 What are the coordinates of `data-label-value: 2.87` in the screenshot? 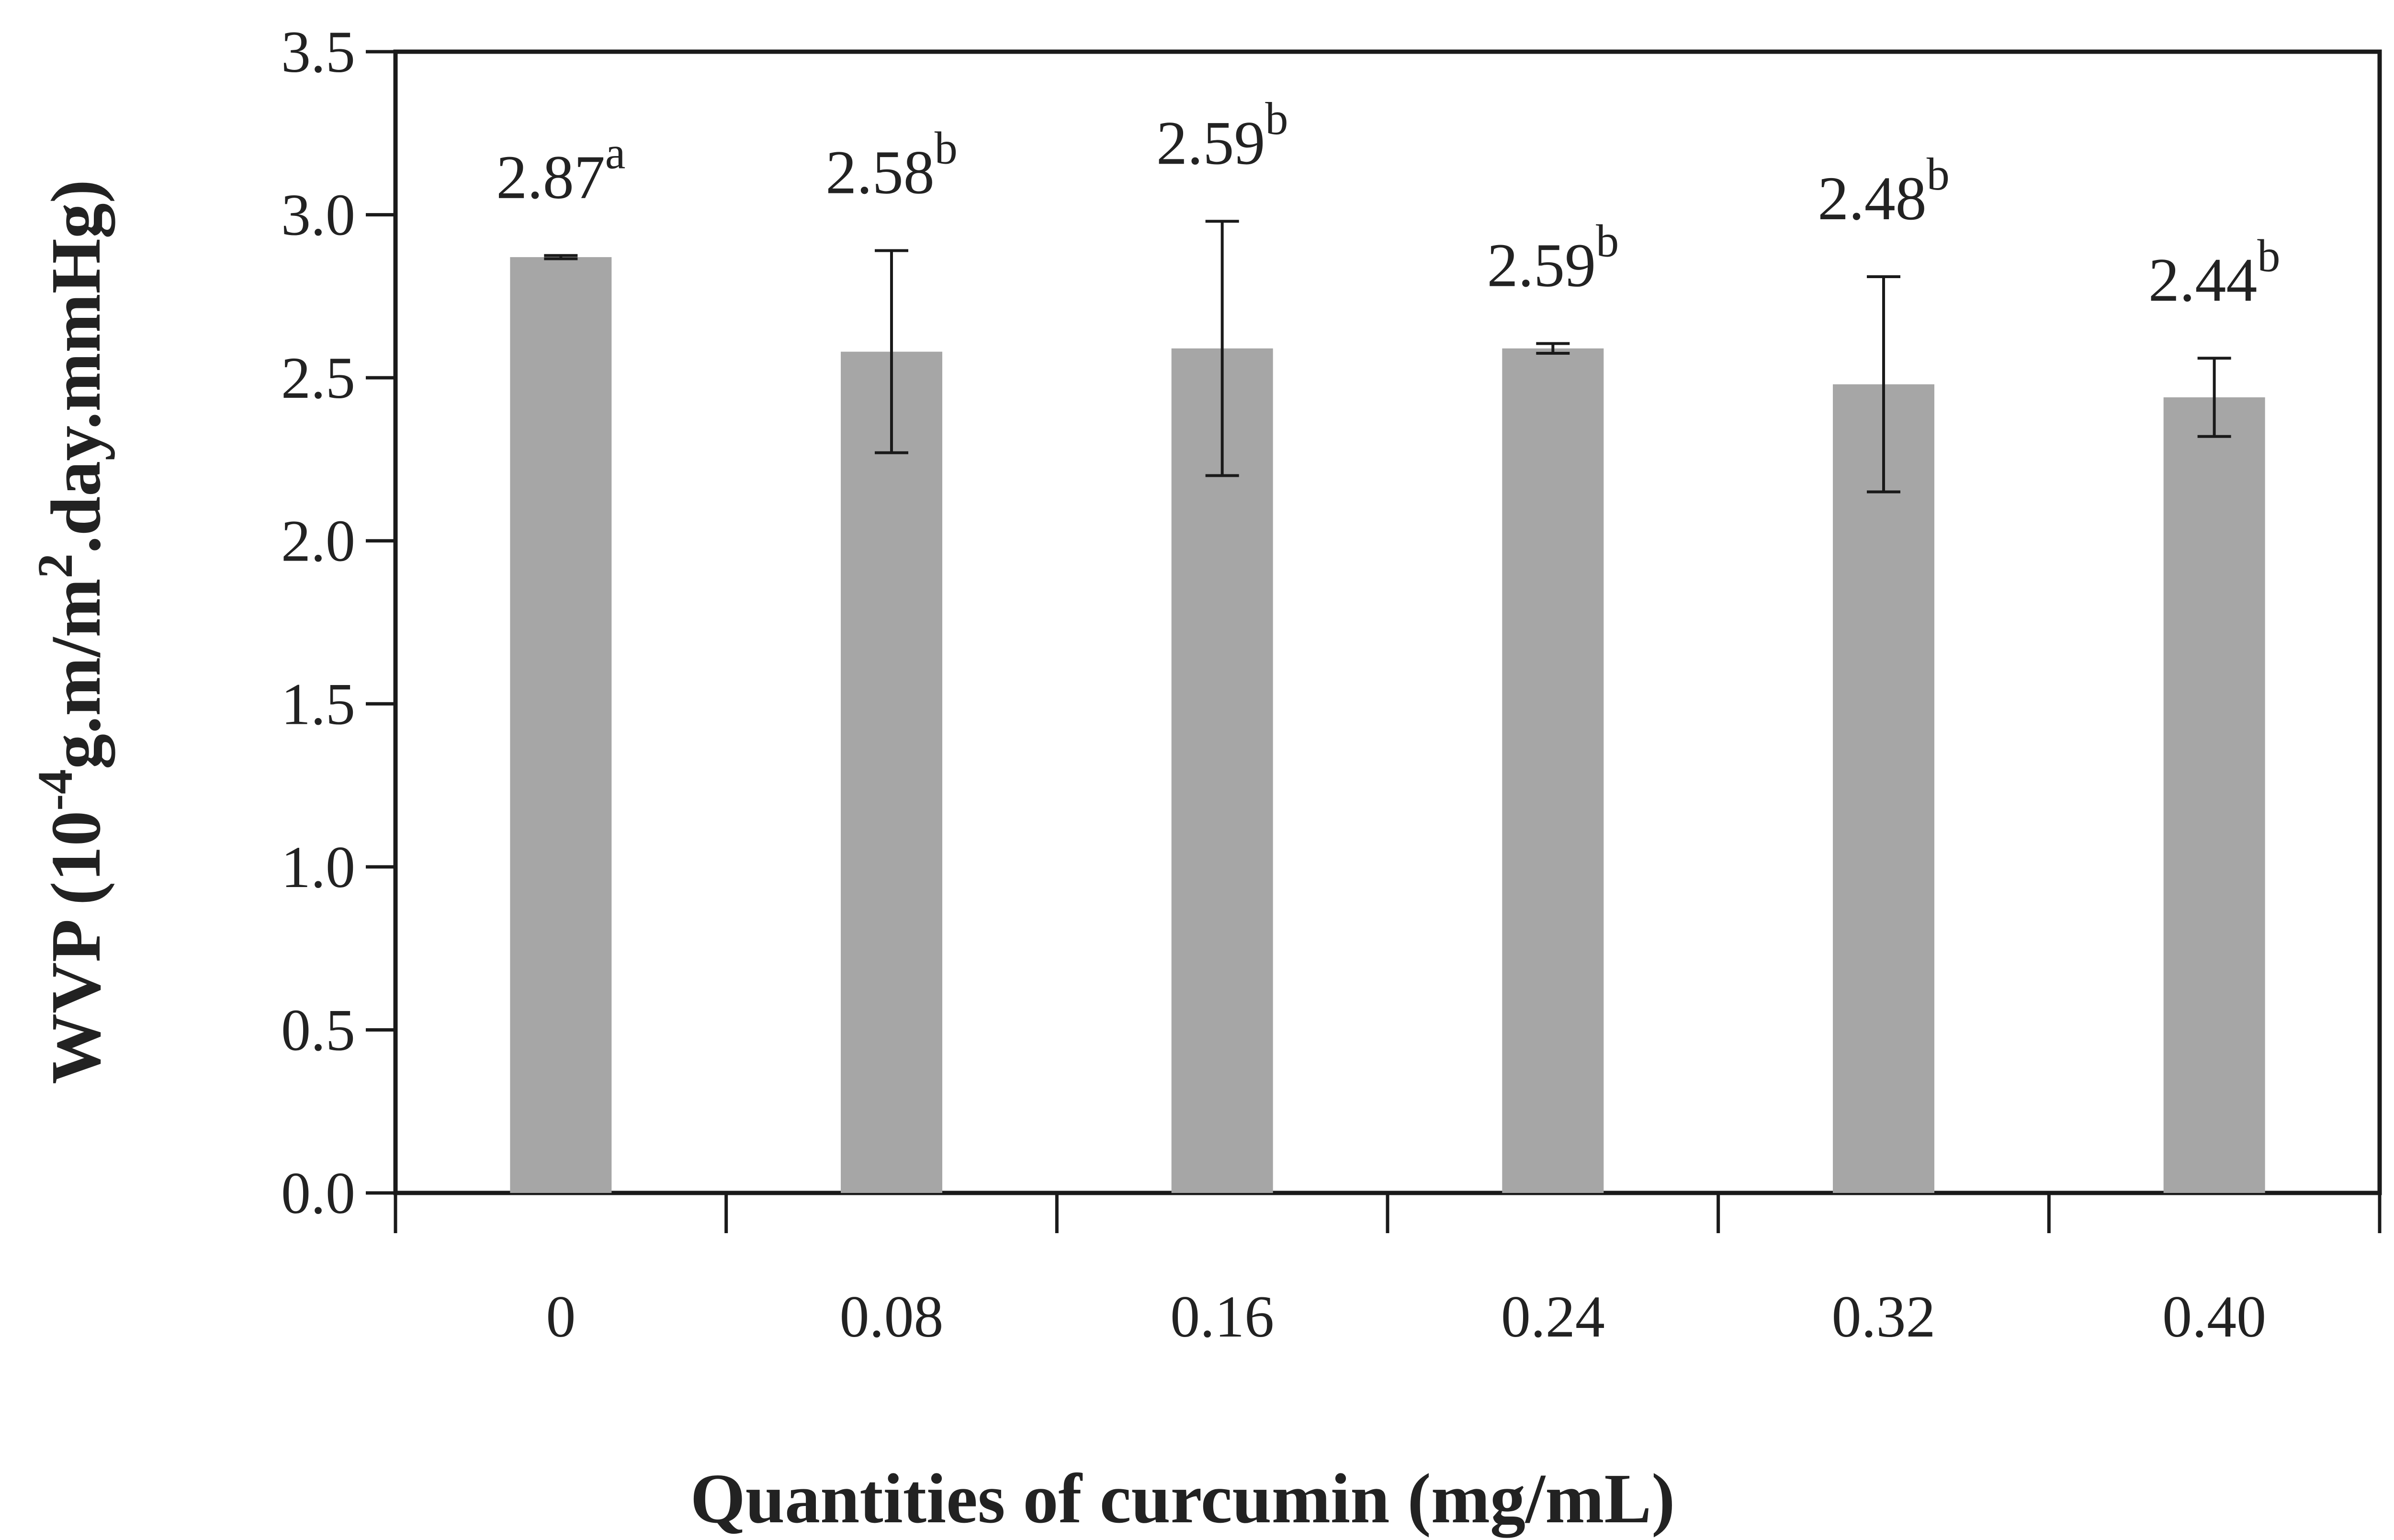 It's located at (550, 177).